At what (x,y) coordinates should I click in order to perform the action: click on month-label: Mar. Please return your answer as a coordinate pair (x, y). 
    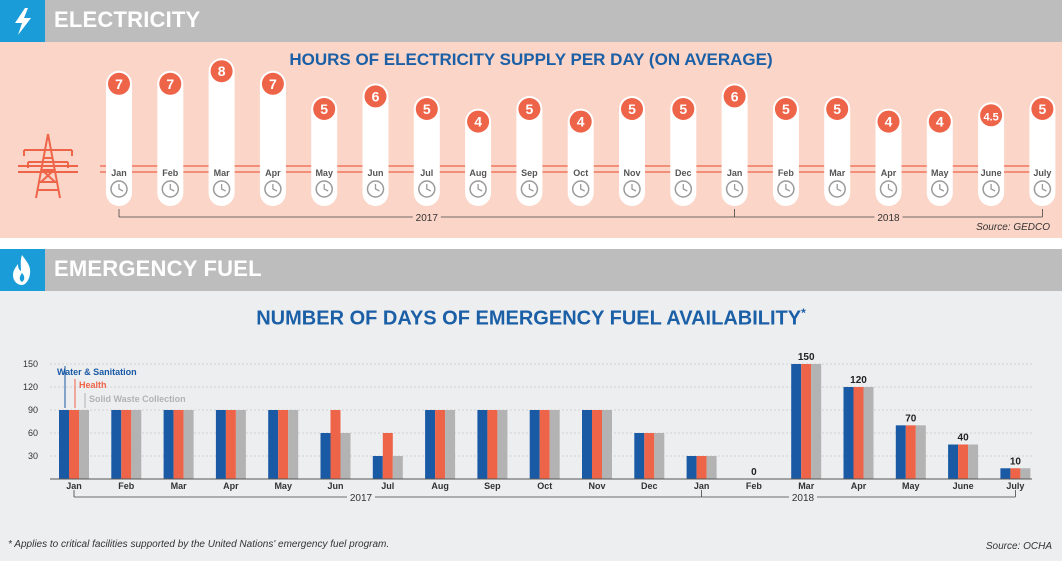
    Looking at the image, I should click on (222, 173).